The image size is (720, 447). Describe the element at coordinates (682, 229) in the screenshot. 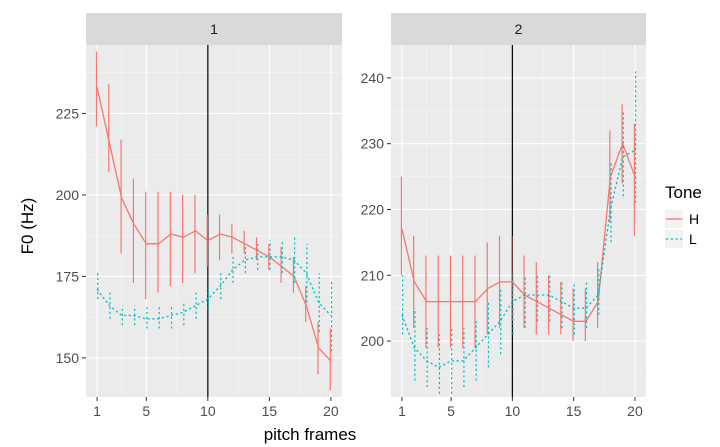

I see `legend-keys: HL` at that location.